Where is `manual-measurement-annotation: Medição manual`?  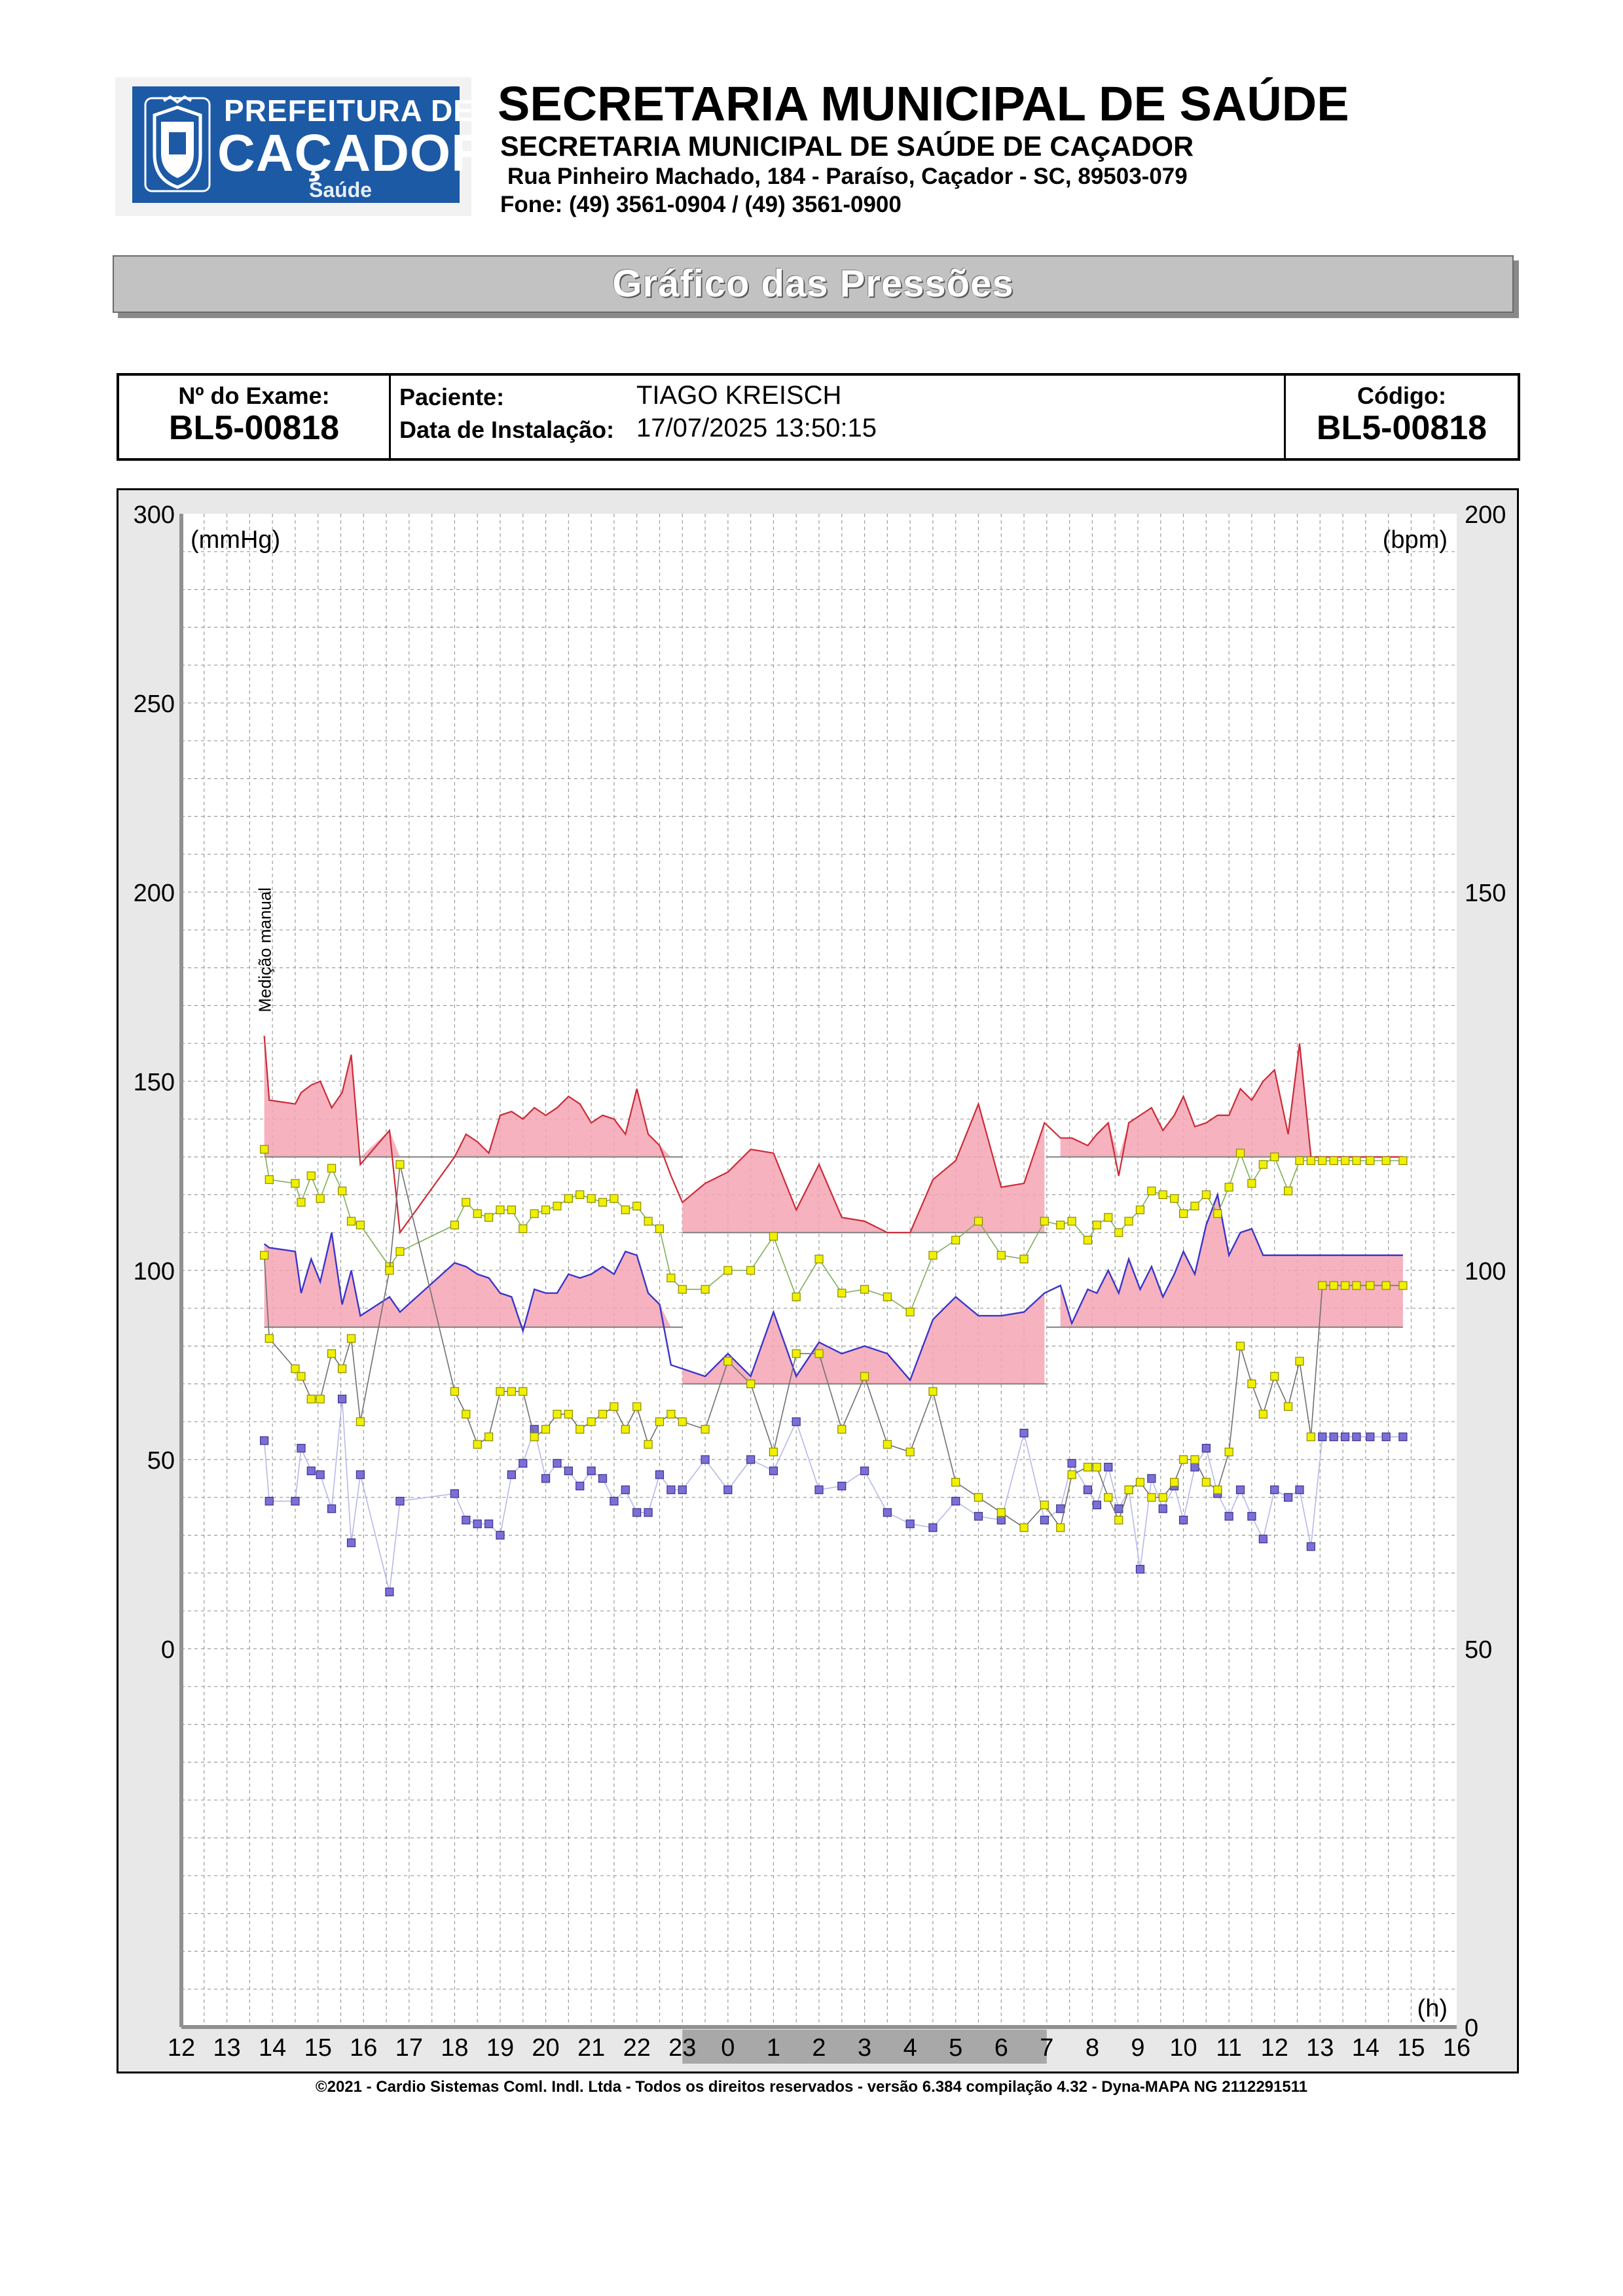
manual-measurement-annotation: Medição manual is located at coordinates (265, 950).